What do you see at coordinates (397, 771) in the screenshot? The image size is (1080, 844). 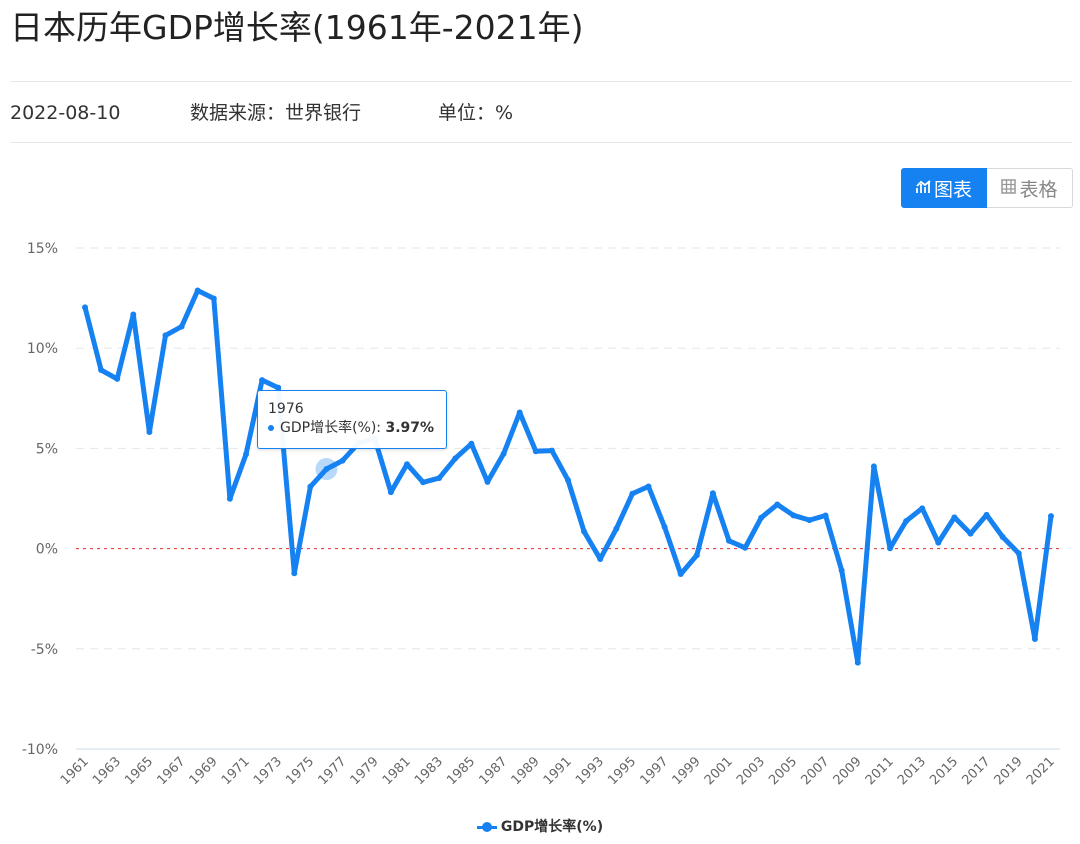 I see `x-tick-label: 1981` at bounding box center [397, 771].